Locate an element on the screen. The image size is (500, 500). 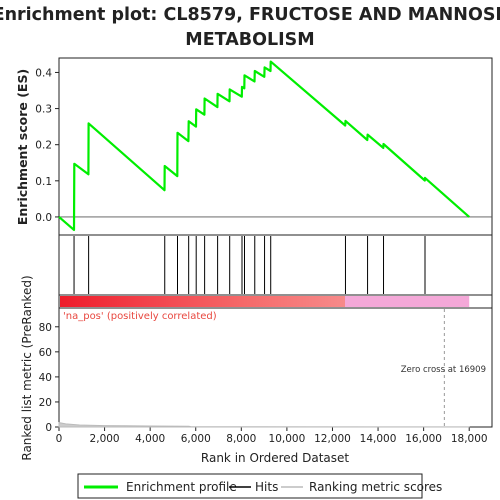
hits-panel-frame is located at coordinates (275, 265).